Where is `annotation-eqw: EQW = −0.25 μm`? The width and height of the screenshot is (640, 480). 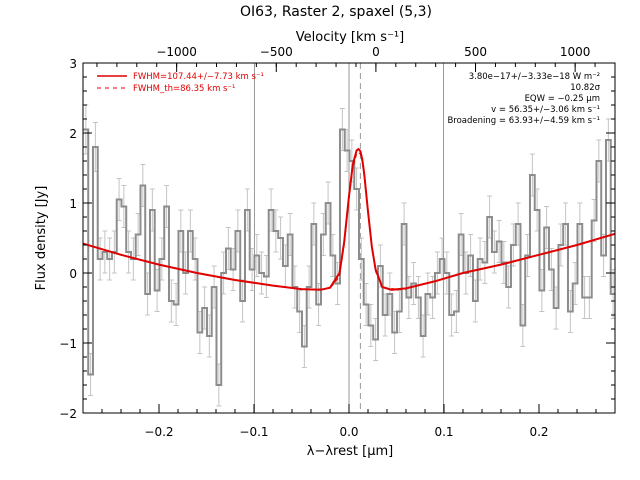
annotation-eqw: EQW = −0.25 μm is located at coordinates (562, 99).